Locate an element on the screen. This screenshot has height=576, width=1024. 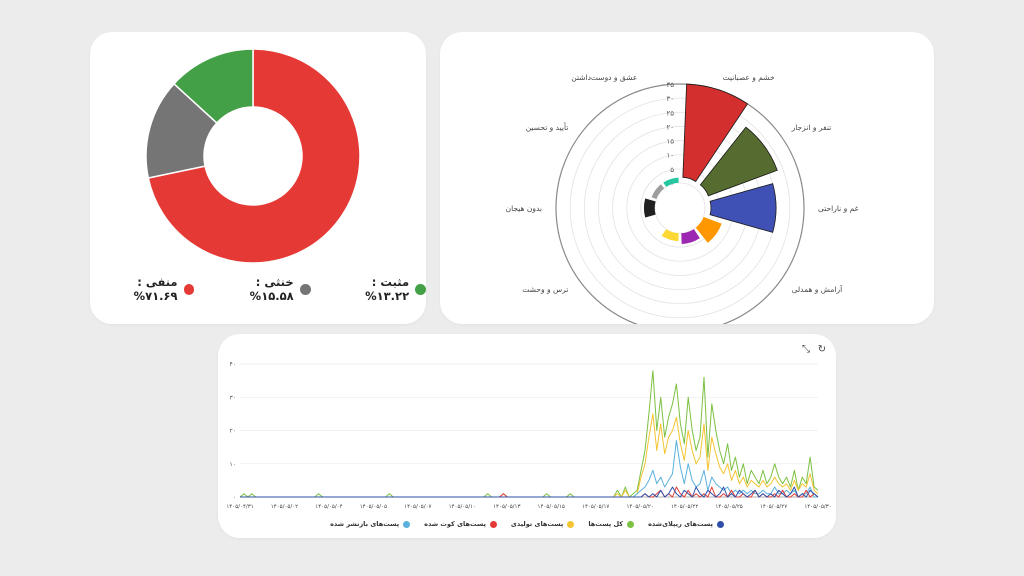
line-x-tick: ۱۴۰۵/۰۵/۰۷ is located at coordinates (417, 507).